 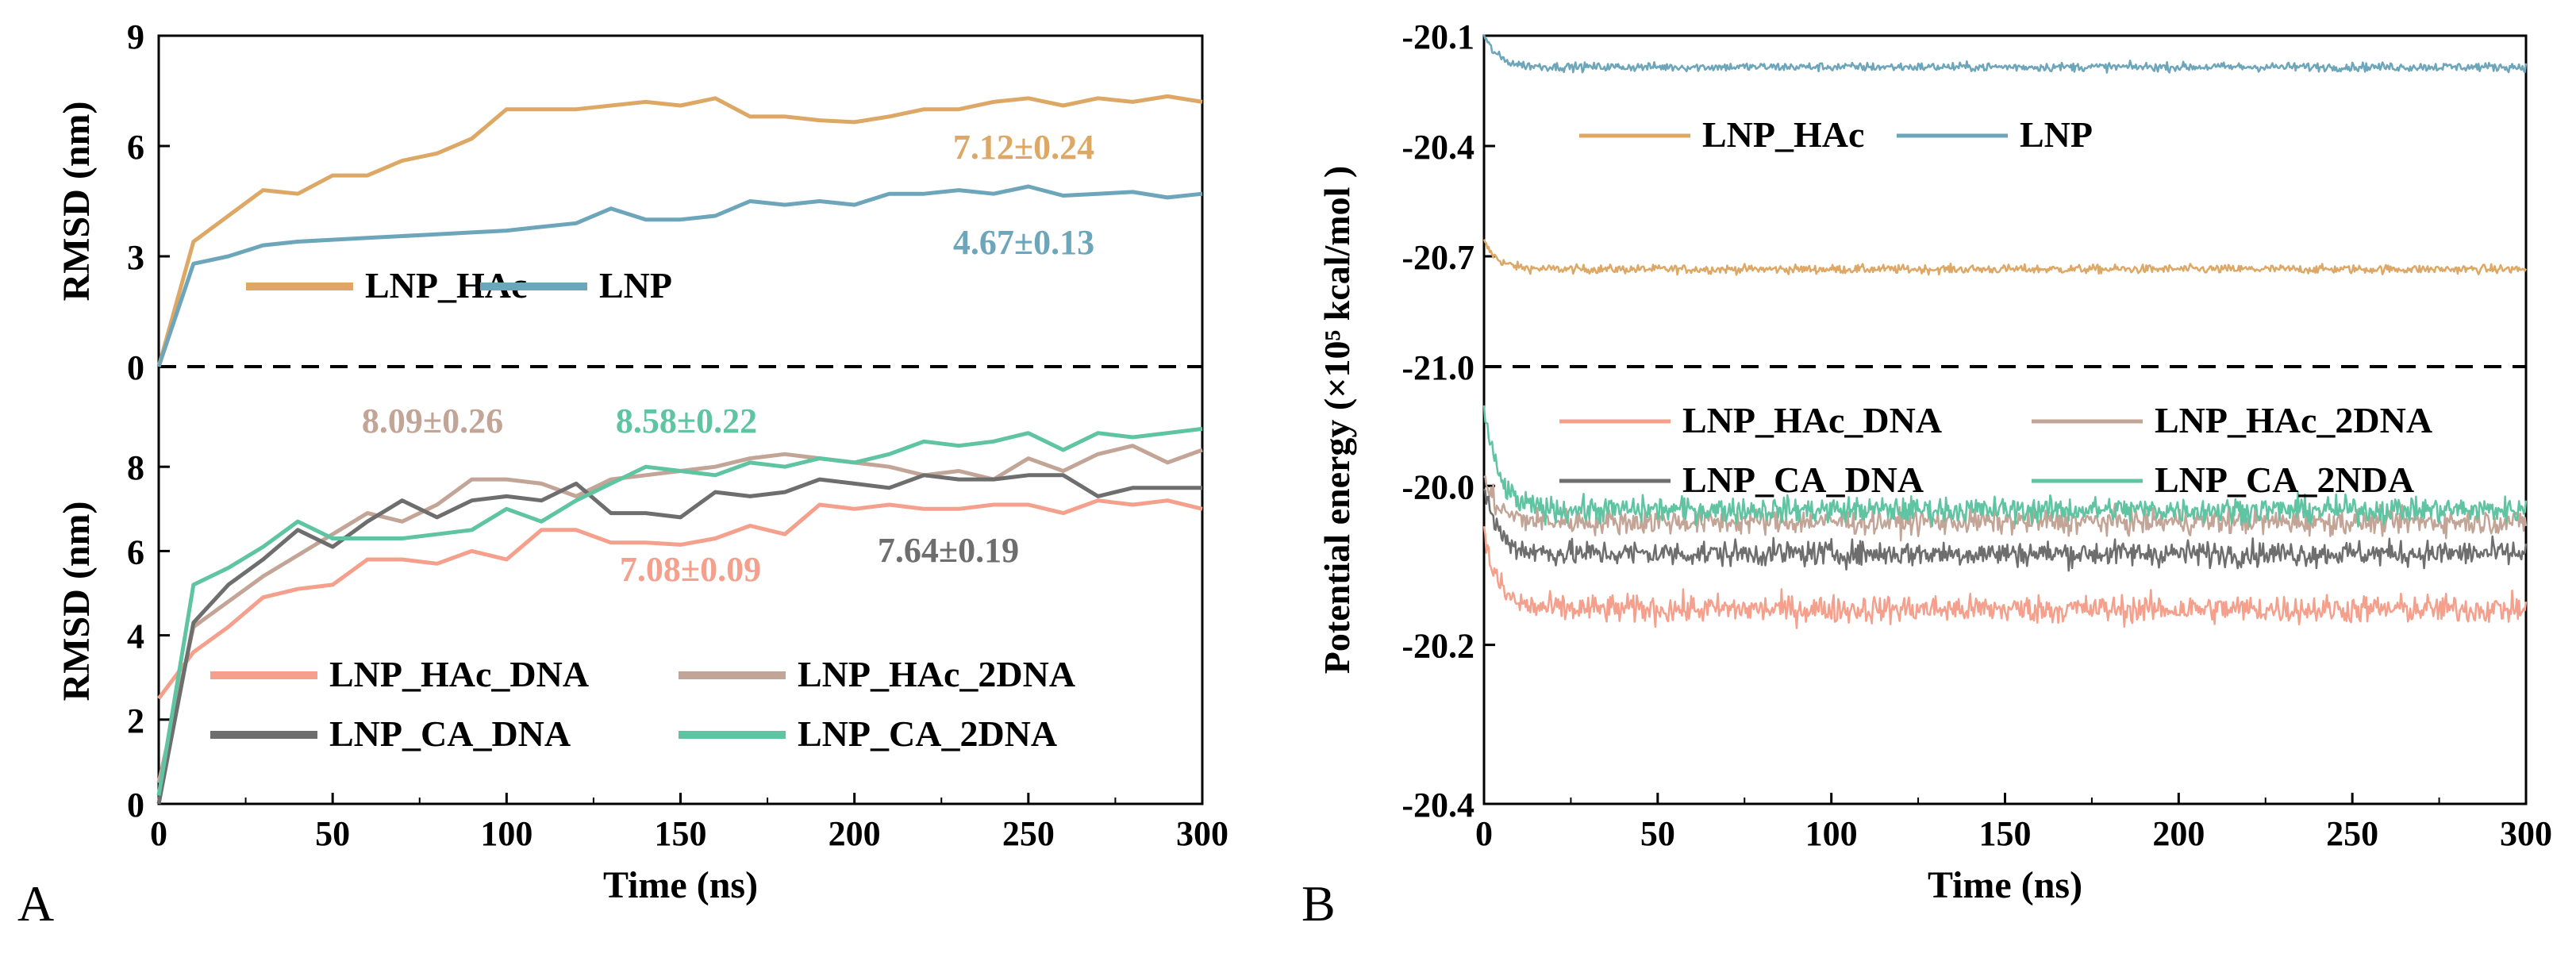 I want to click on series-line-lnp-ca-dna, so click(x=679, y=639).